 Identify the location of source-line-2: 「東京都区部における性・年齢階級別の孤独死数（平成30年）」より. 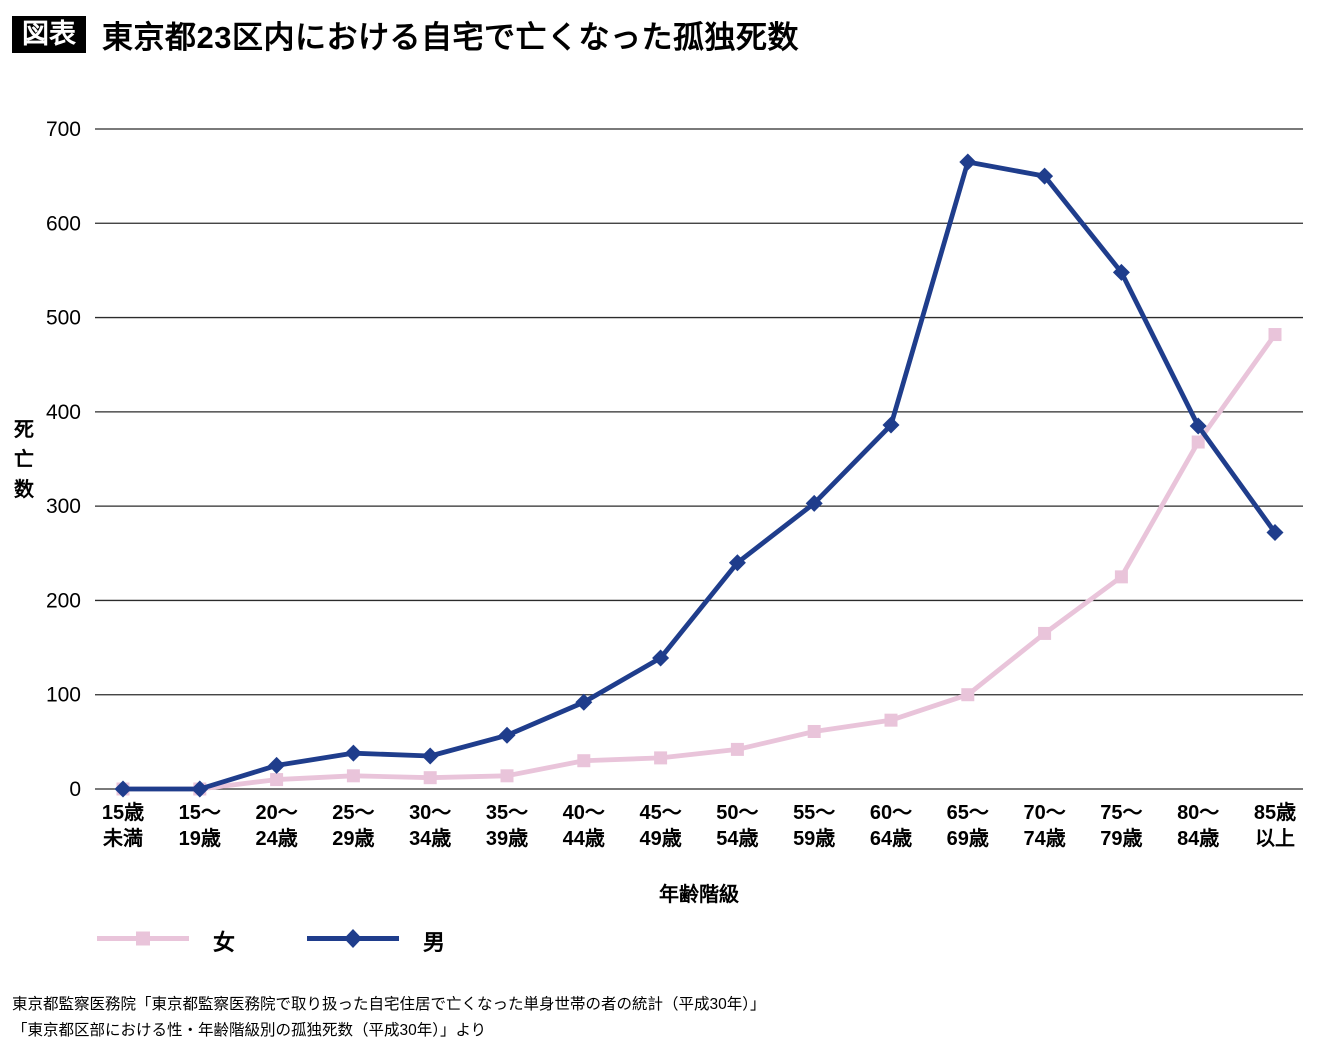
(249, 1031).